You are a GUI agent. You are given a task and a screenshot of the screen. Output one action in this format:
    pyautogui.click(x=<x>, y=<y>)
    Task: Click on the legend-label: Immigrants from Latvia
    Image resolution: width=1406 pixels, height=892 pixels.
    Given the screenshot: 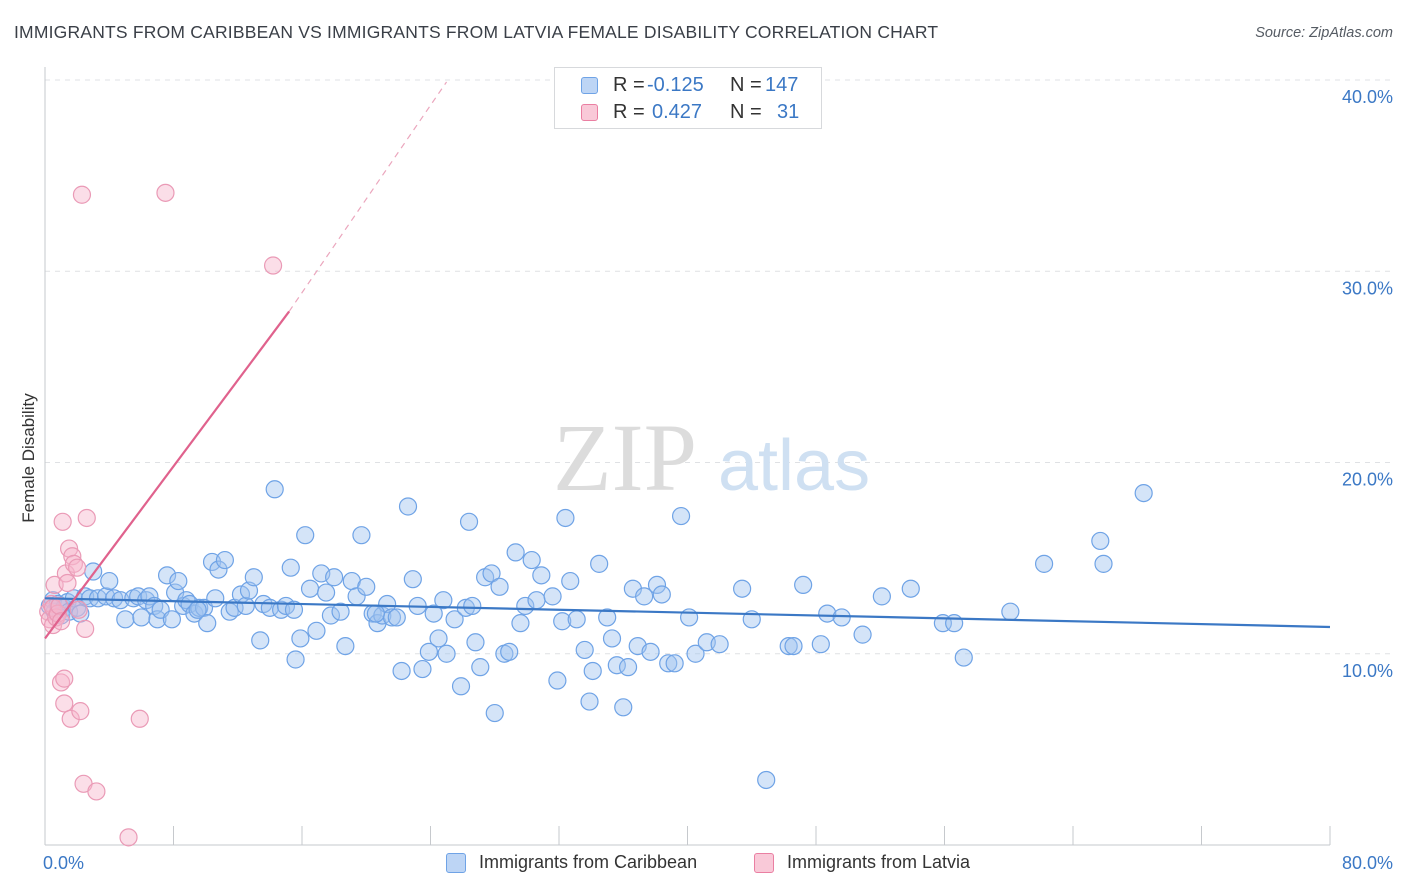 What is the action you would take?
    pyautogui.click(x=879, y=862)
    